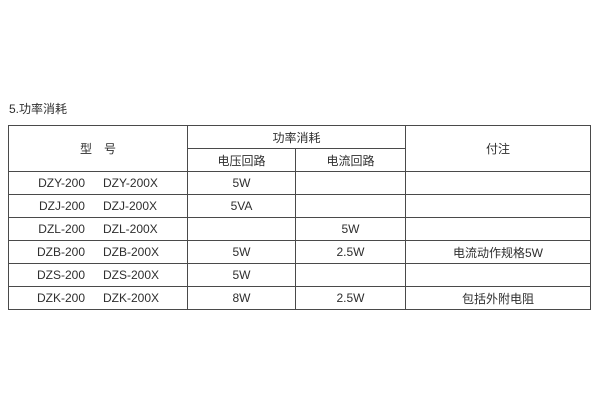 The image size is (600, 400). What do you see at coordinates (98, 252) in the screenshot?
I see `model-cell: DZB-200 DZB-200X` at bounding box center [98, 252].